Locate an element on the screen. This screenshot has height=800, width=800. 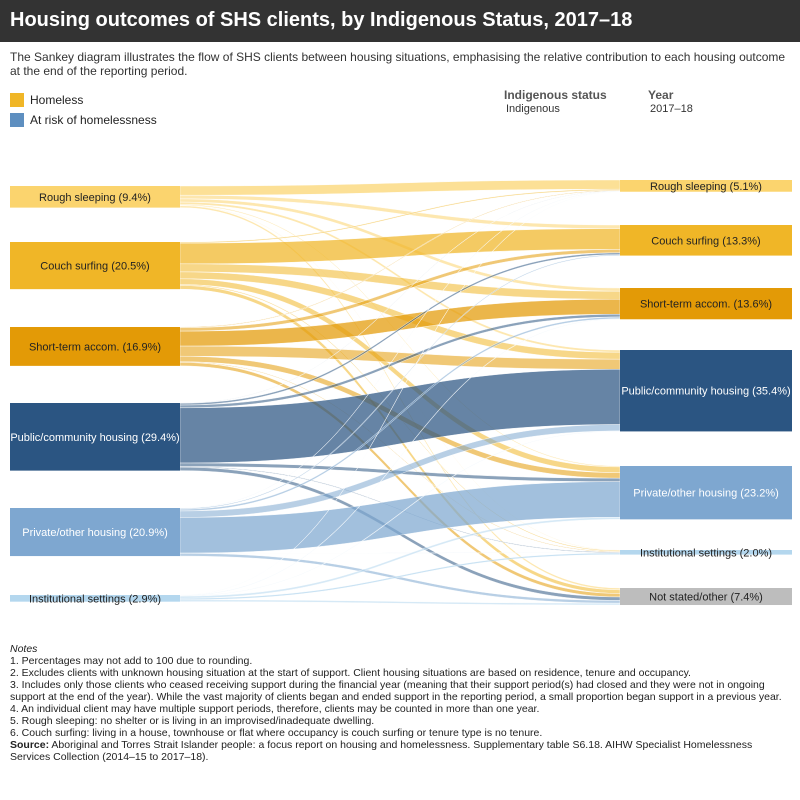
flow-po-to-po is located at coordinates (400, 517).